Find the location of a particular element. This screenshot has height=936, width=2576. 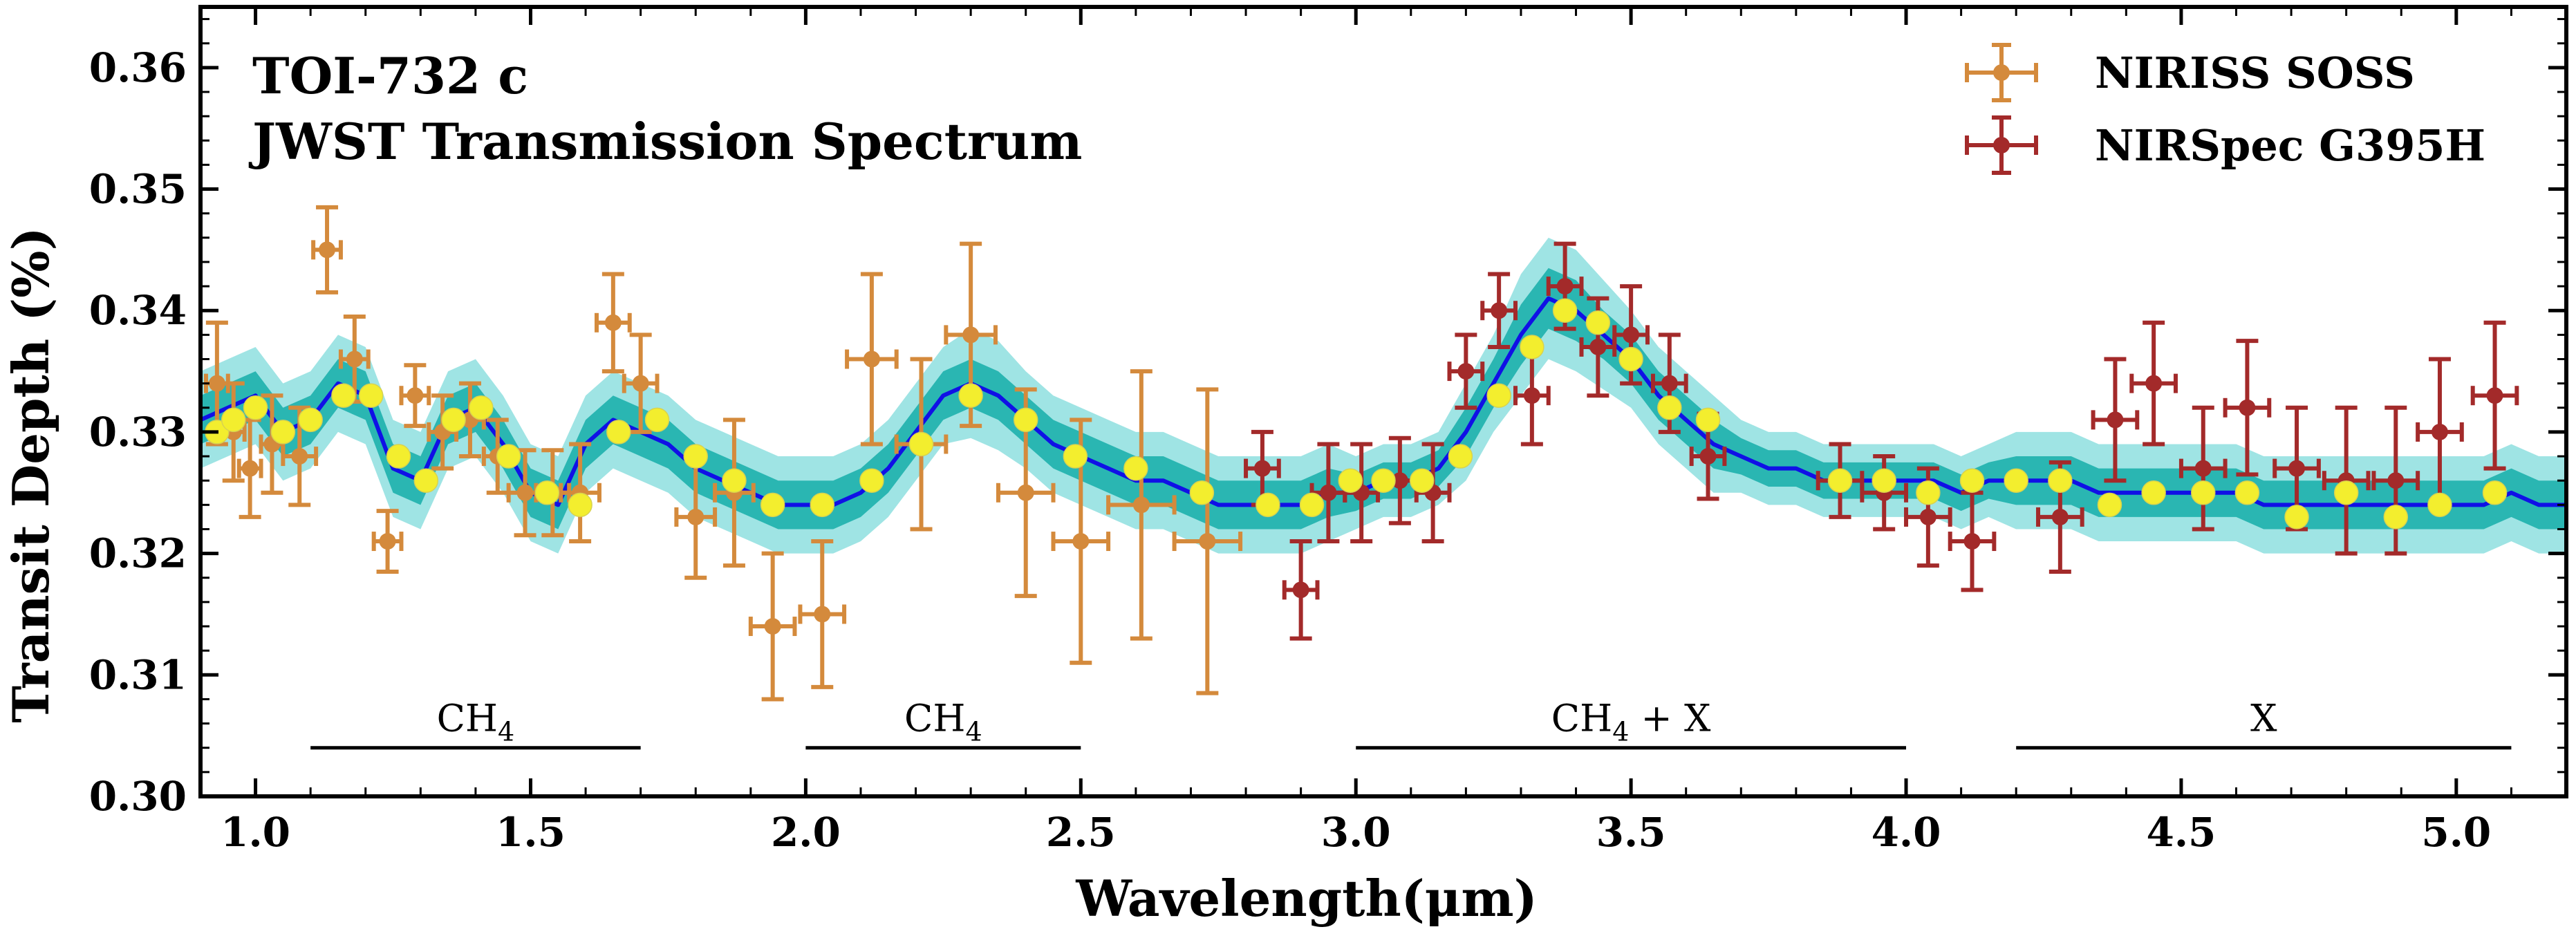

y-tick-label: 0.34 is located at coordinates (138, 310).